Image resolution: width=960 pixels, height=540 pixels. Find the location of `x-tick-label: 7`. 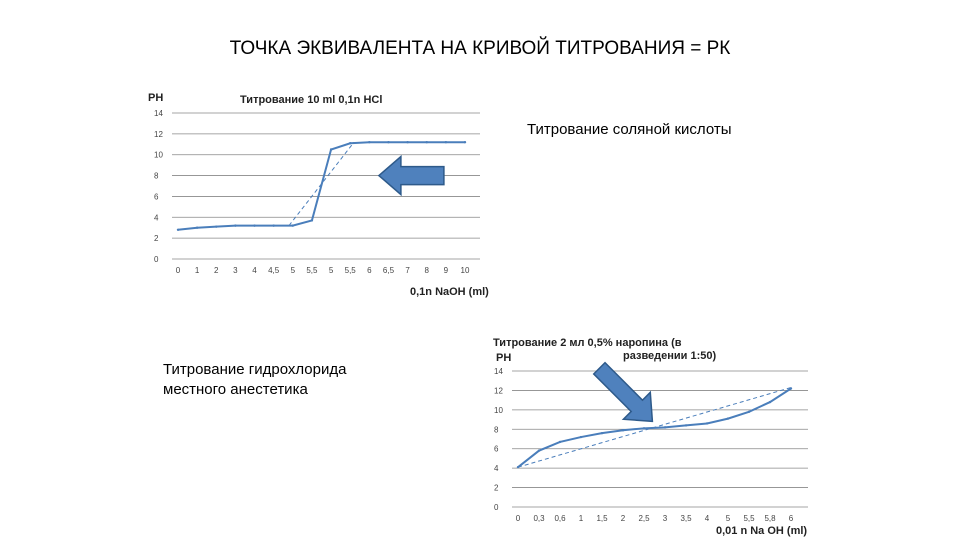

x-tick-label: 7 is located at coordinates (407, 270).